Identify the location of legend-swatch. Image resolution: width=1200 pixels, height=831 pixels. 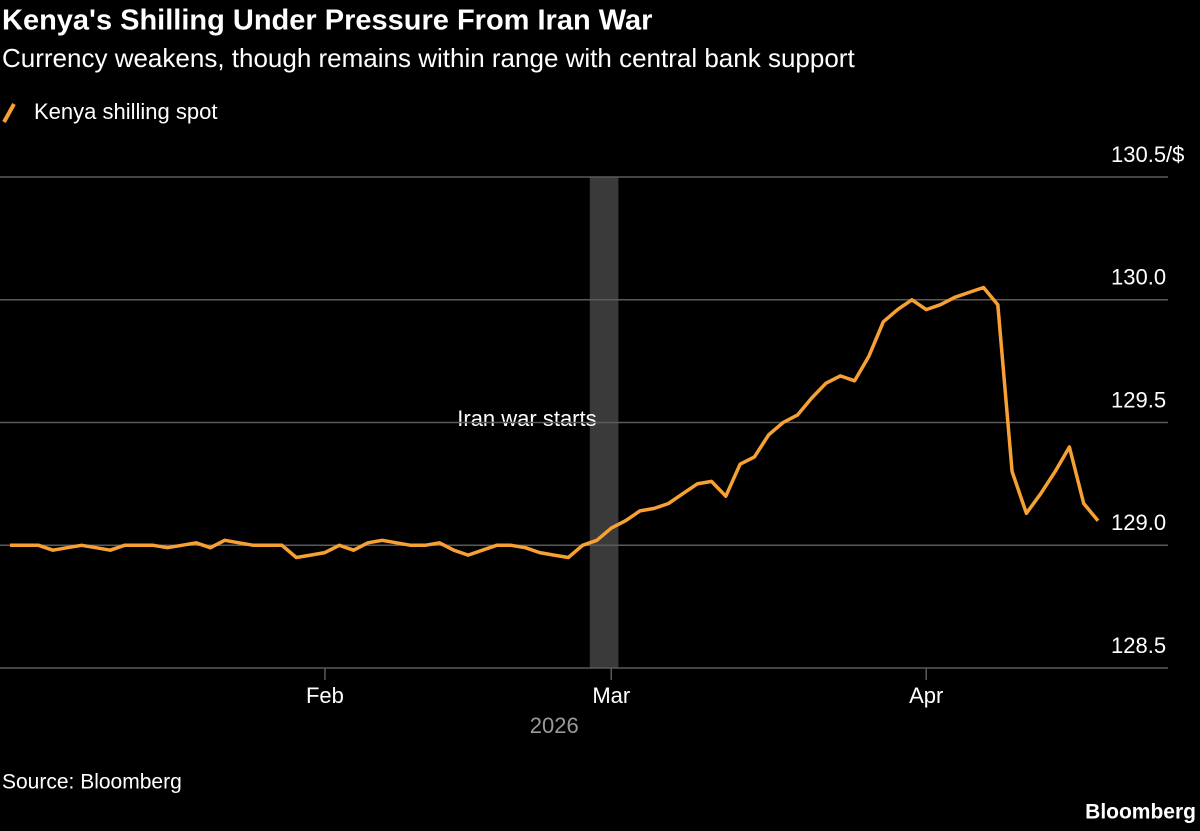
(9, 113).